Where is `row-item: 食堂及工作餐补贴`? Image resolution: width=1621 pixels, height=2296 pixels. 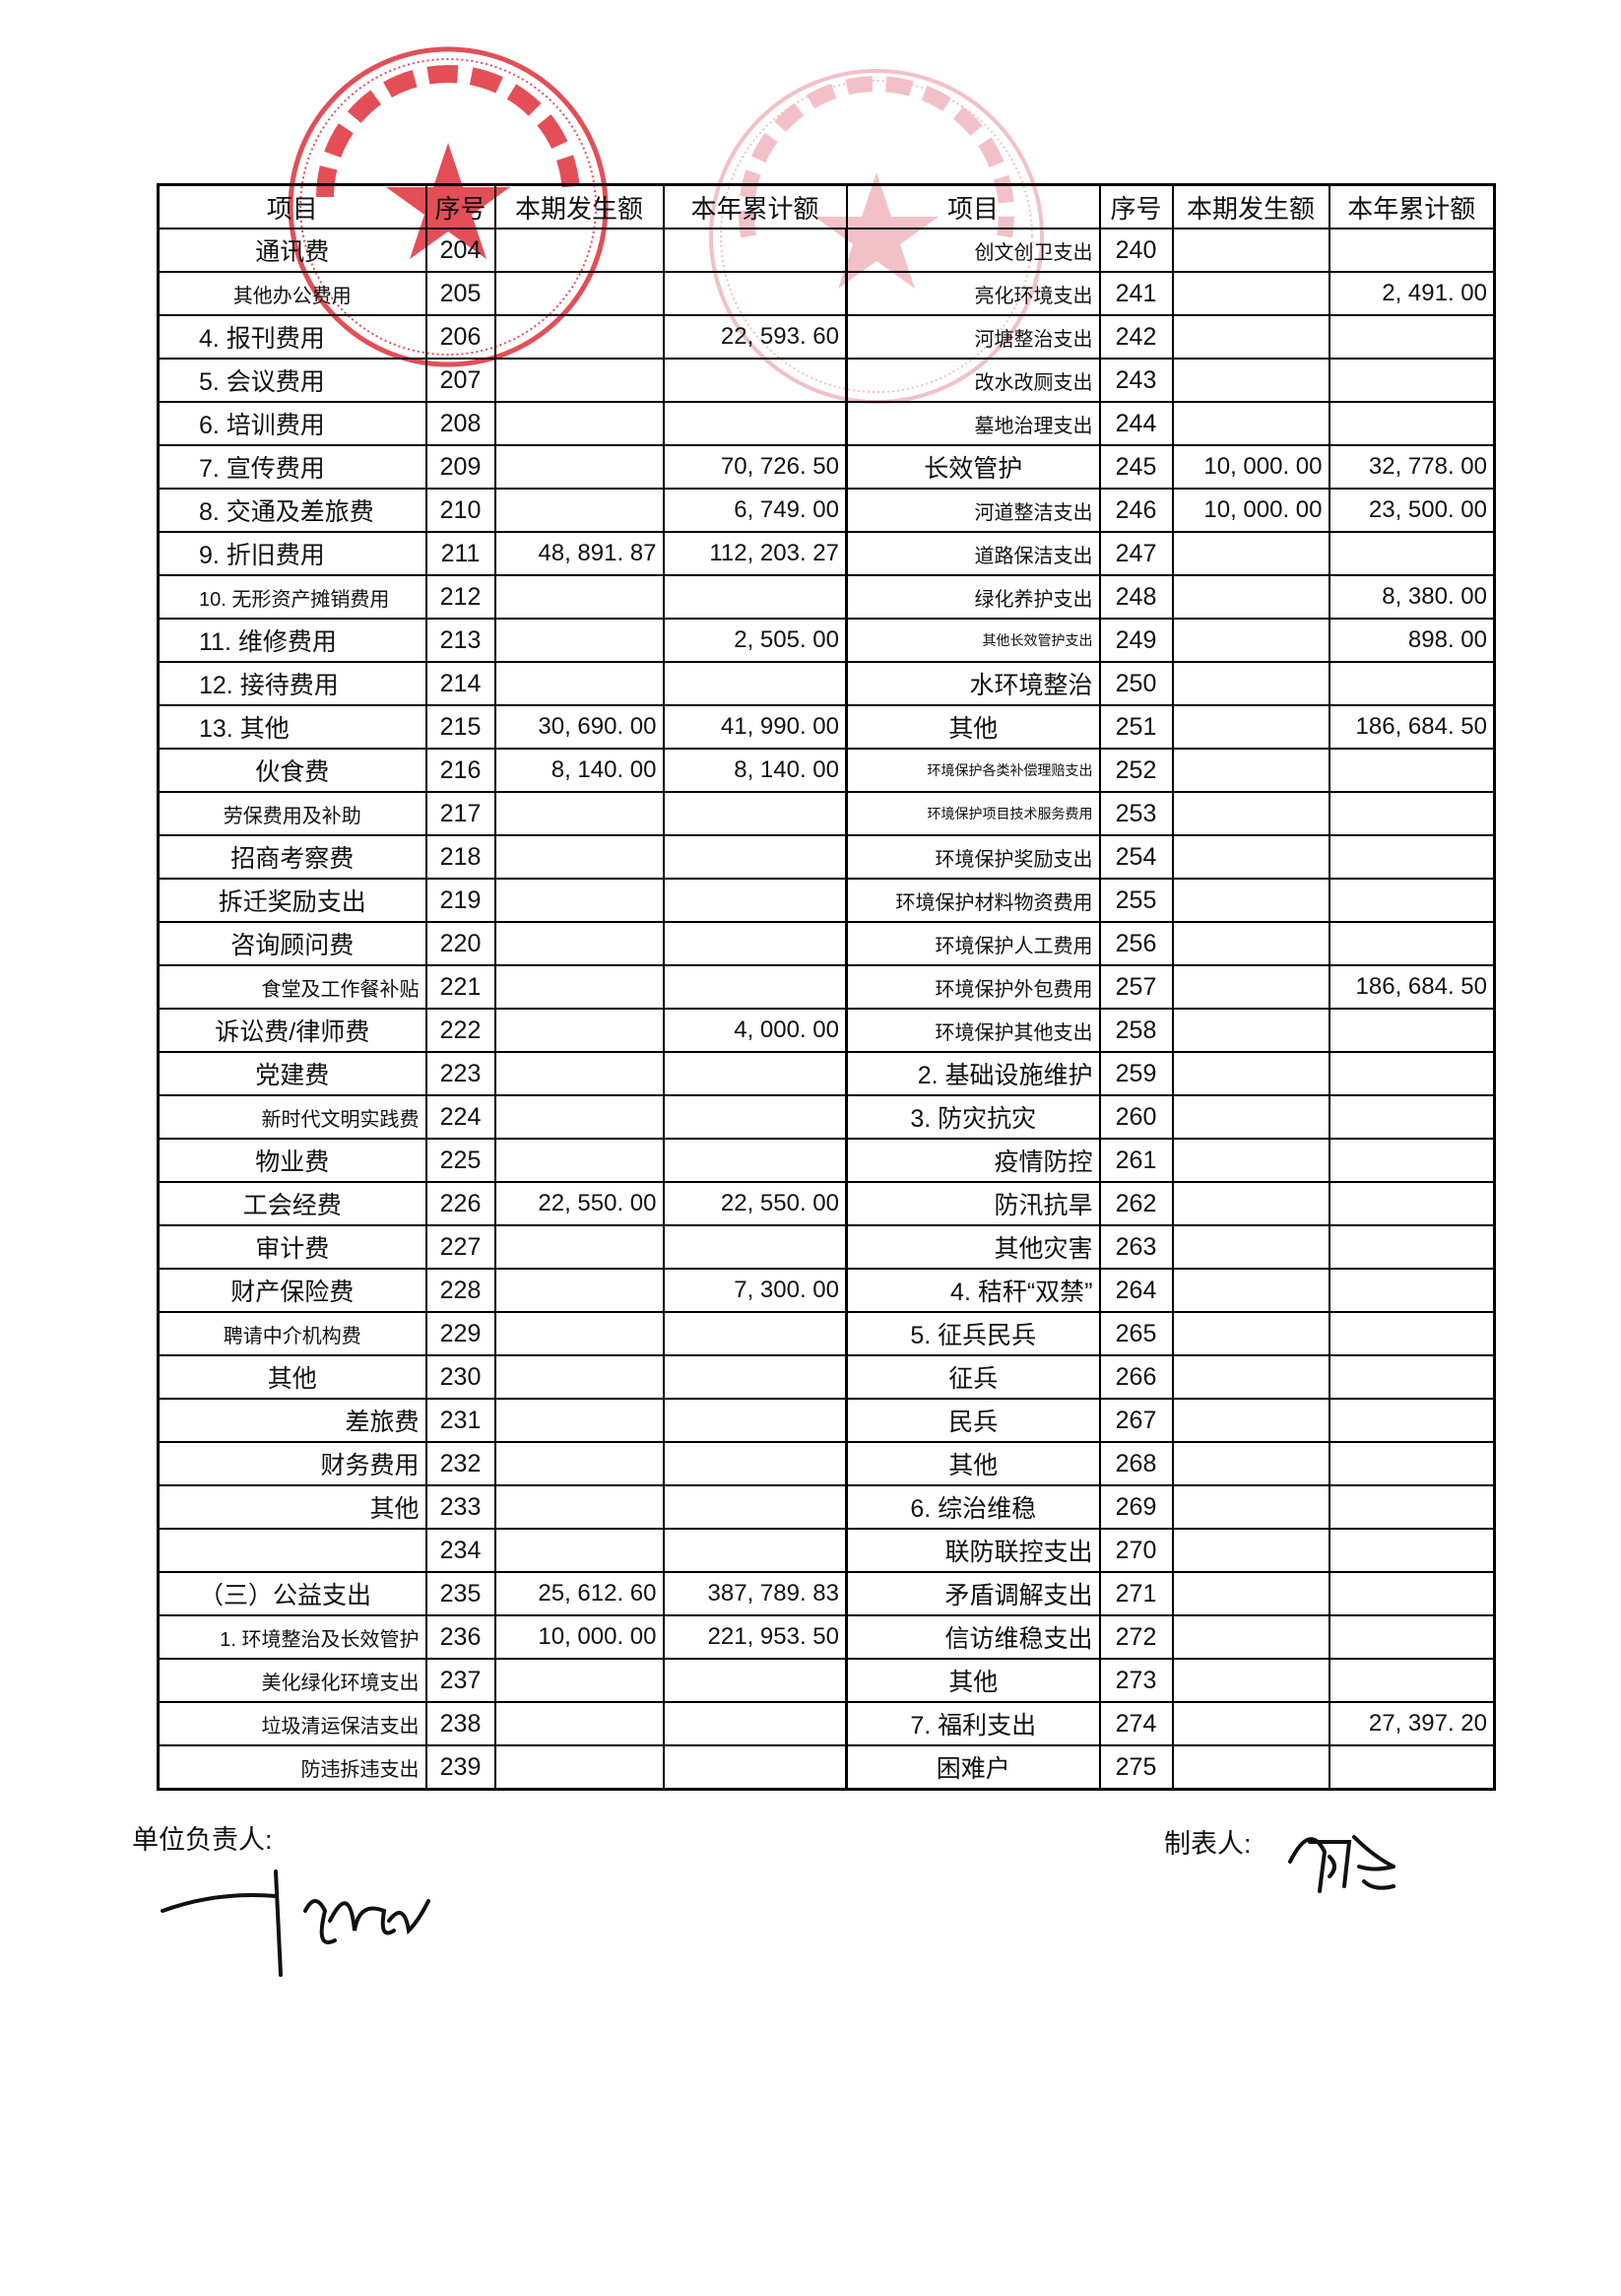
row-item: 食堂及工作餐补贴 is located at coordinates (292, 987).